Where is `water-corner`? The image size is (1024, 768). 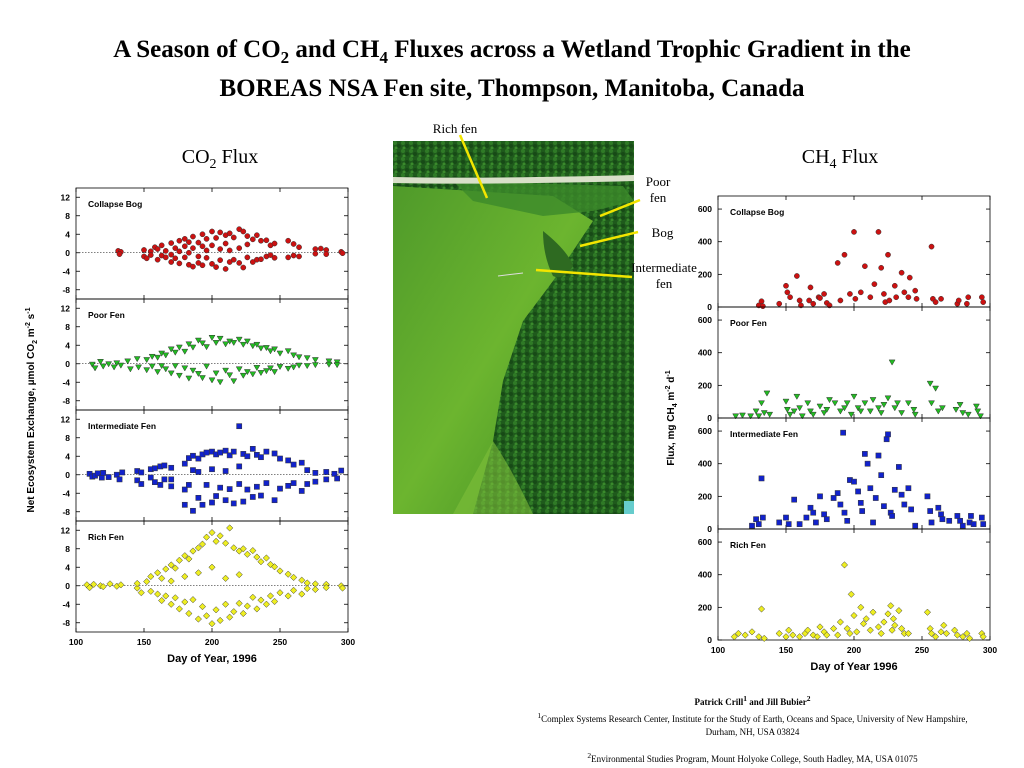 water-corner is located at coordinates (629, 507).